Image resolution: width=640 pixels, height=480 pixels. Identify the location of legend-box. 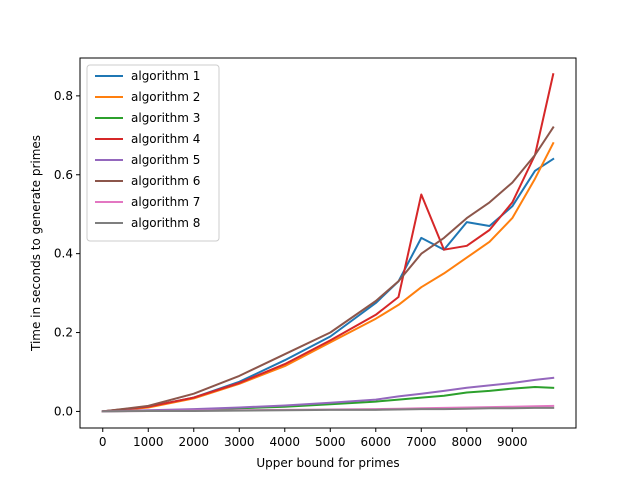
(153, 153).